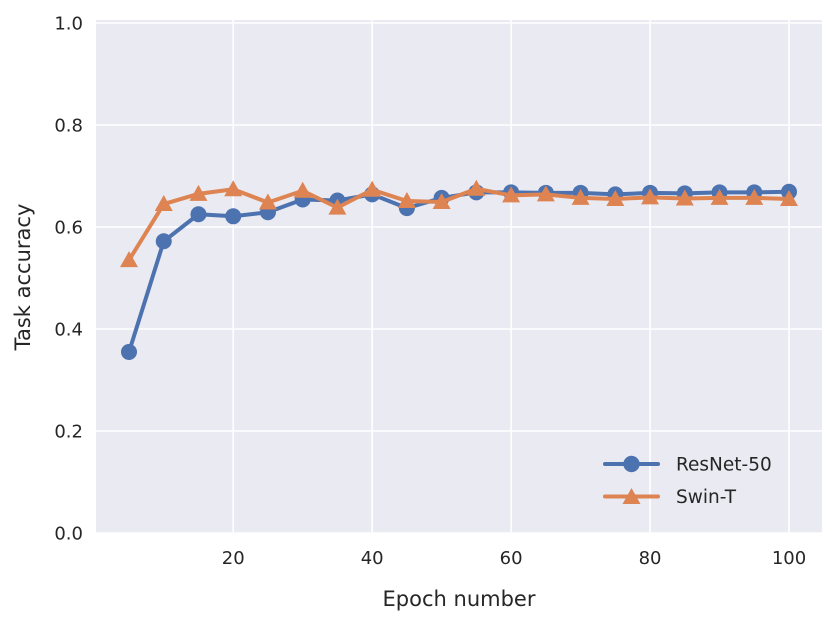 The height and width of the screenshot is (624, 832). Describe the element at coordinates (459, 599) in the screenshot. I see `x-axis-label: Epoch number` at that location.